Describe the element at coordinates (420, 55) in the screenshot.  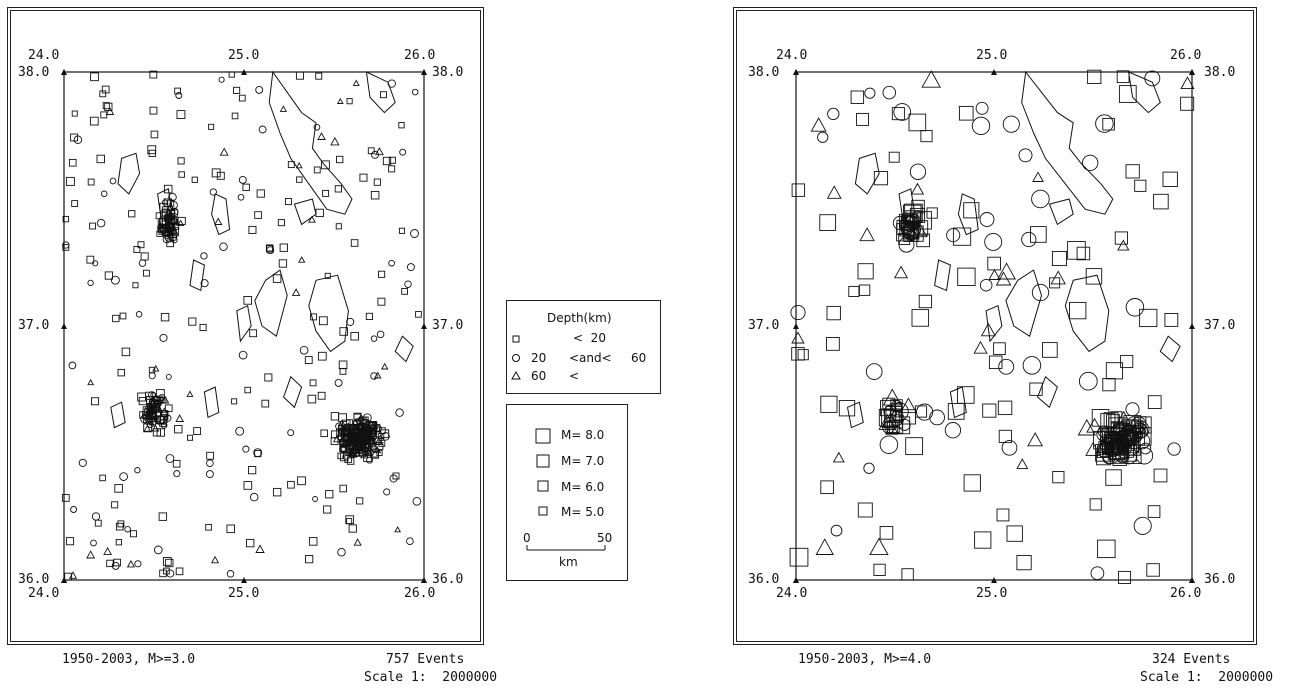
I see `left-xtick-26: 26.0` at that location.